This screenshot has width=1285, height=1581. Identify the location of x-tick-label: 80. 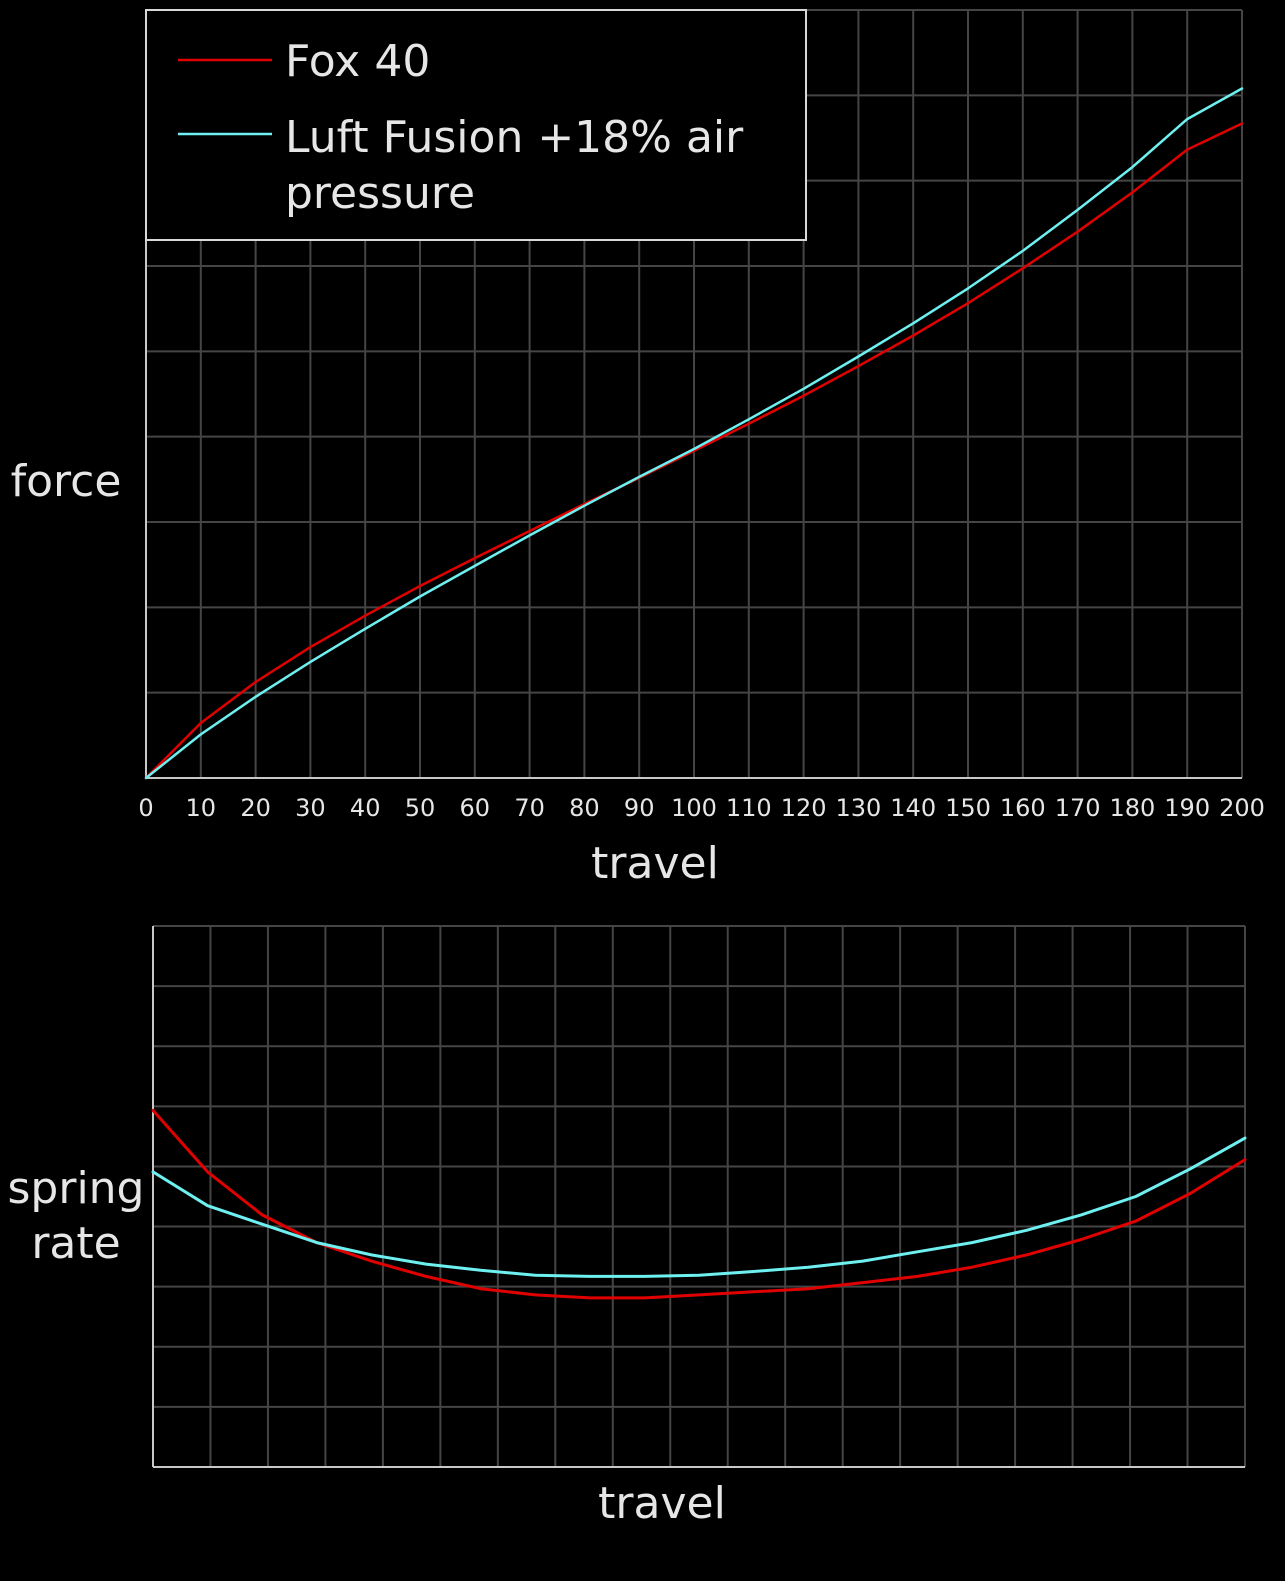
(584, 808).